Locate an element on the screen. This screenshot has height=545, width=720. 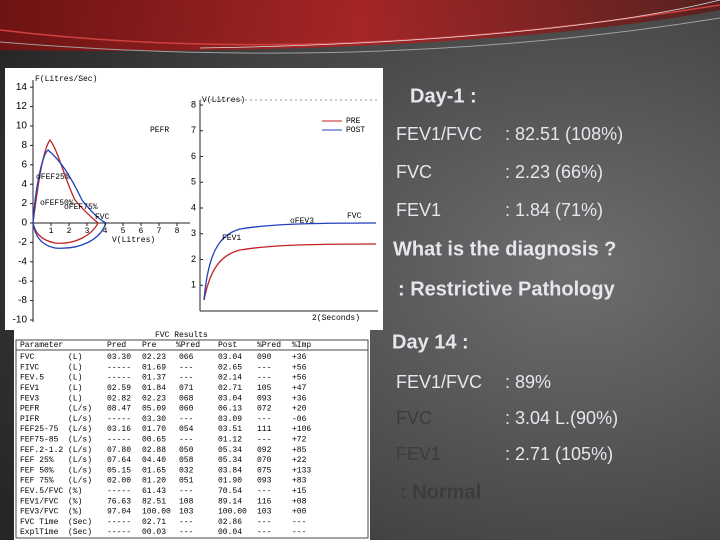
table-cell: 111 is located at coordinates (264, 429).